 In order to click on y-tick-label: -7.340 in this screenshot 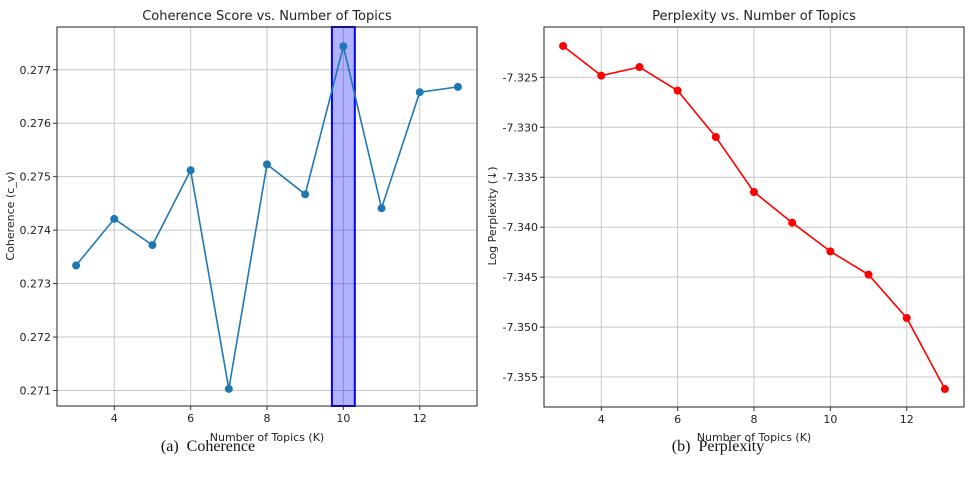, I will do `click(520, 227)`.